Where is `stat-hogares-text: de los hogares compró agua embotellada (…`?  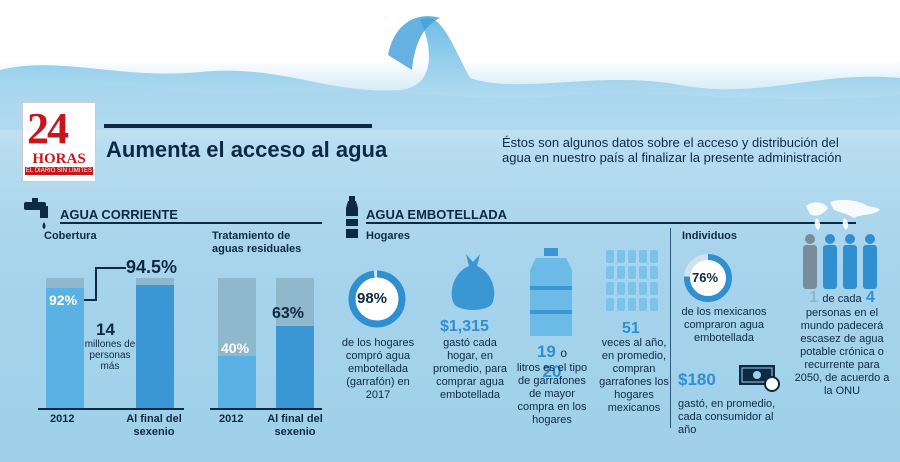
stat-hogares-text: de los hogares compró agua embotellada (… is located at coordinates (378, 369).